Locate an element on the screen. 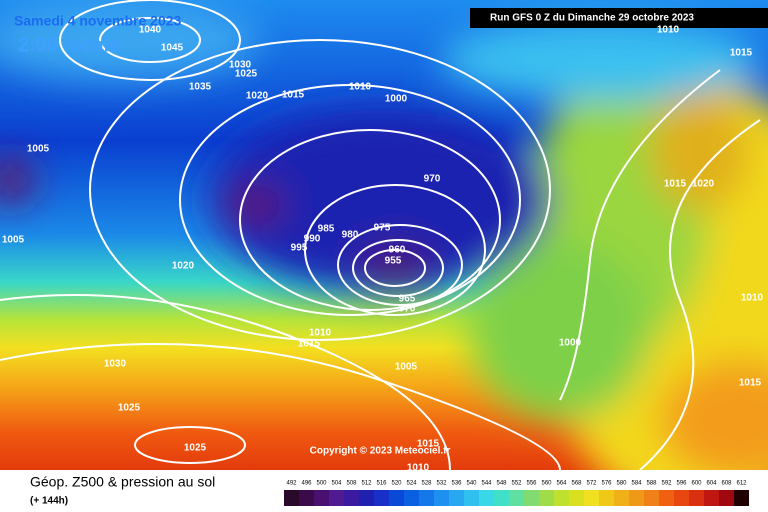  isobar-label: 990 is located at coordinates (312, 239).